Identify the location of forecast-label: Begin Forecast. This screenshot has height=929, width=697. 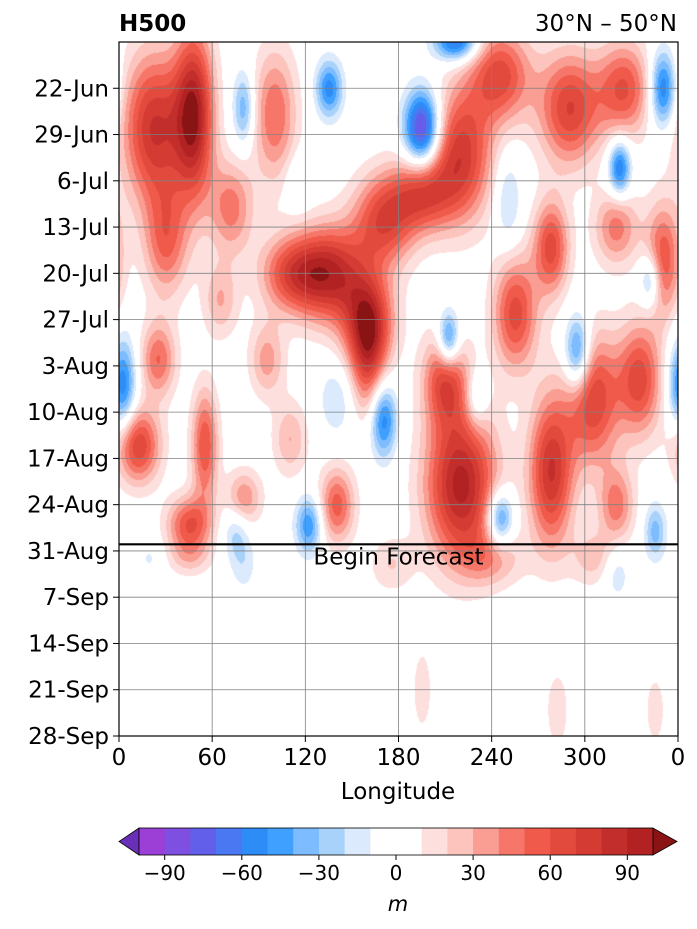
(398, 557).